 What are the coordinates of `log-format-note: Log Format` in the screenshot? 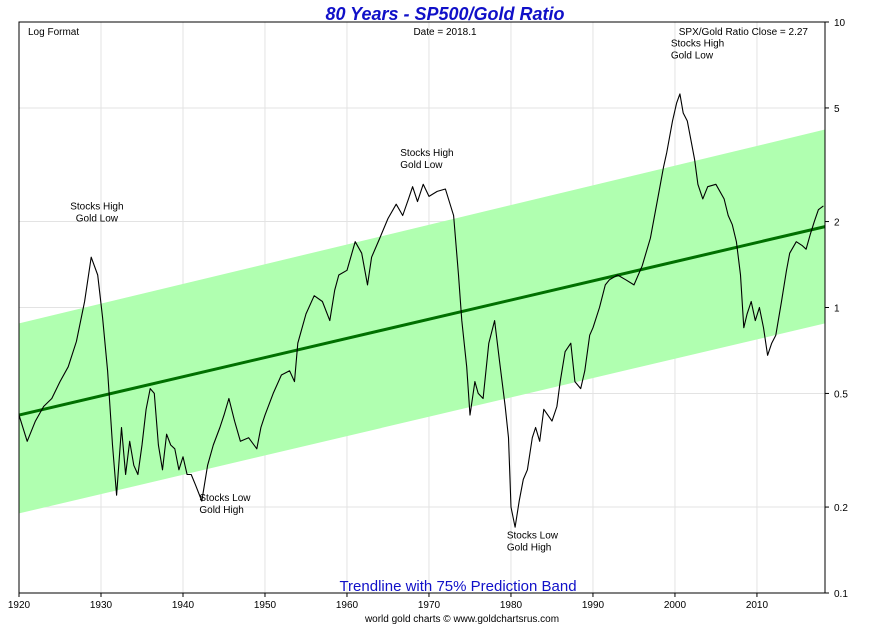 It's located at (53, 32).